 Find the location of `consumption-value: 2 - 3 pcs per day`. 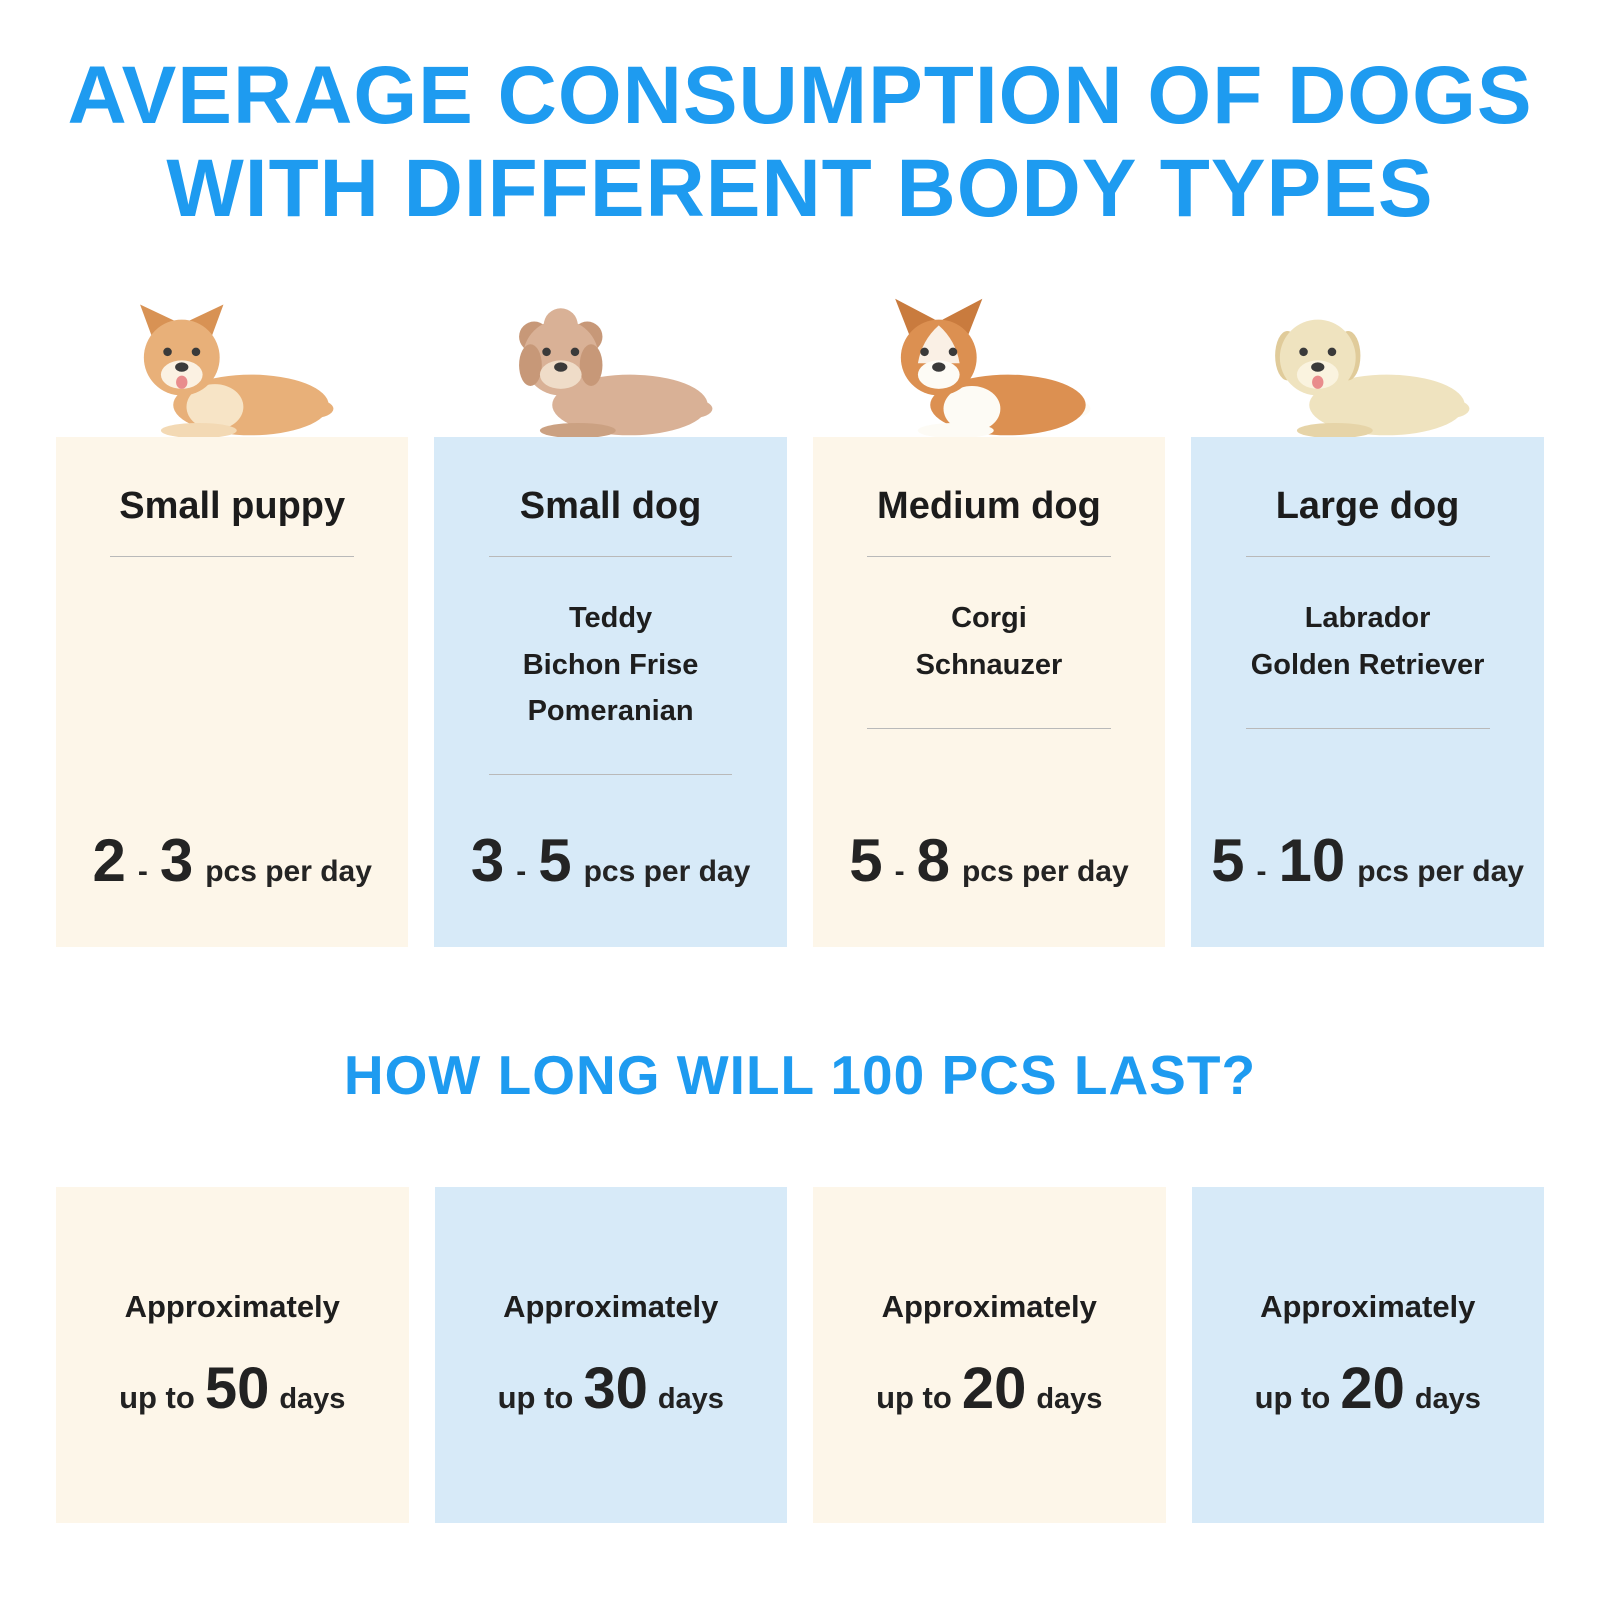

consumption-value: 2 - 3 pcs per day is located at coordinates (232, 860).